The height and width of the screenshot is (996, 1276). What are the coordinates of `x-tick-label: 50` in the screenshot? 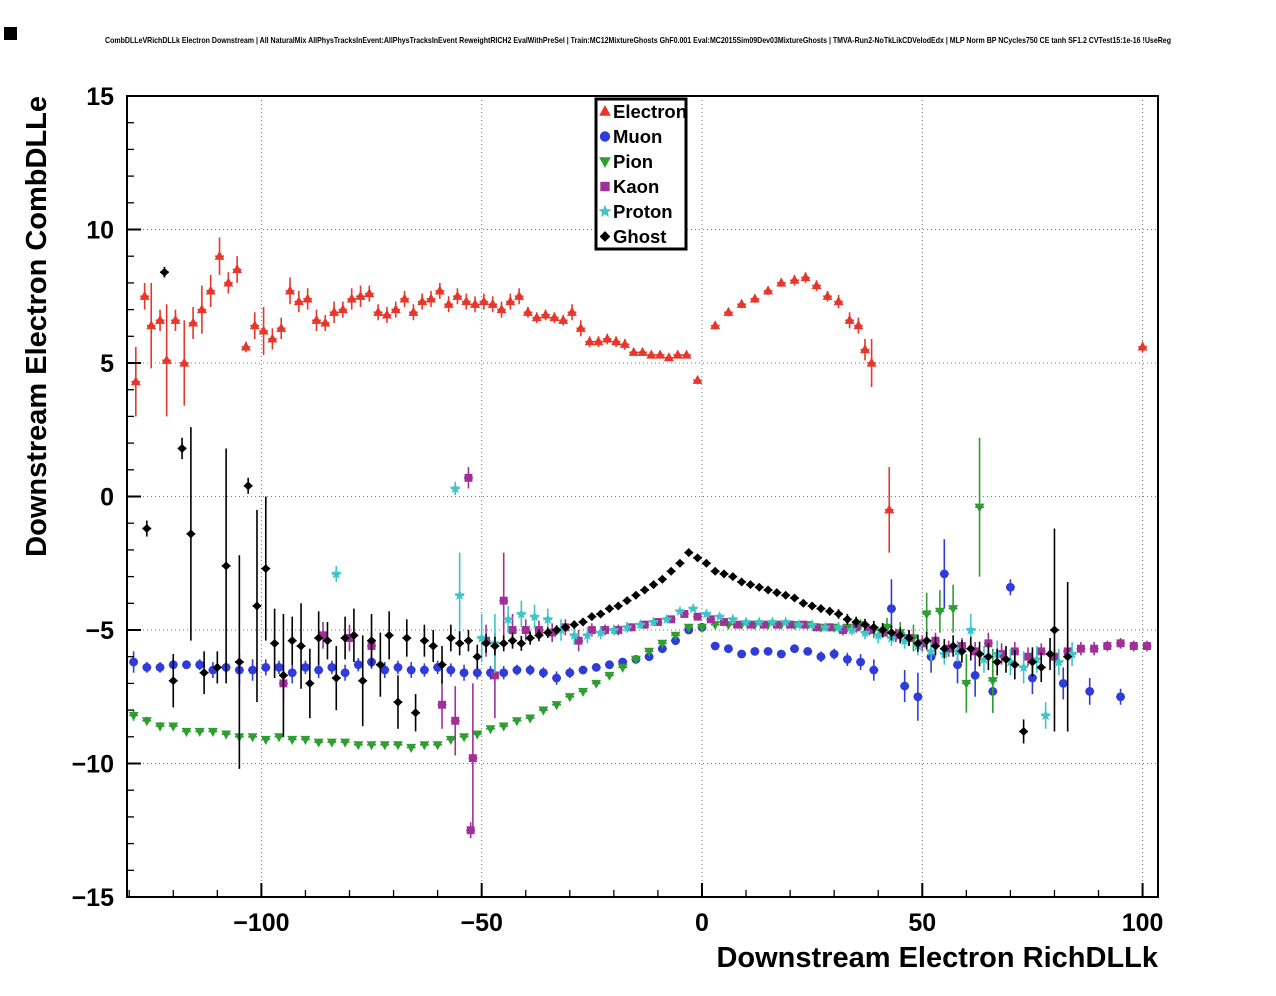 It's located at (922, 923).